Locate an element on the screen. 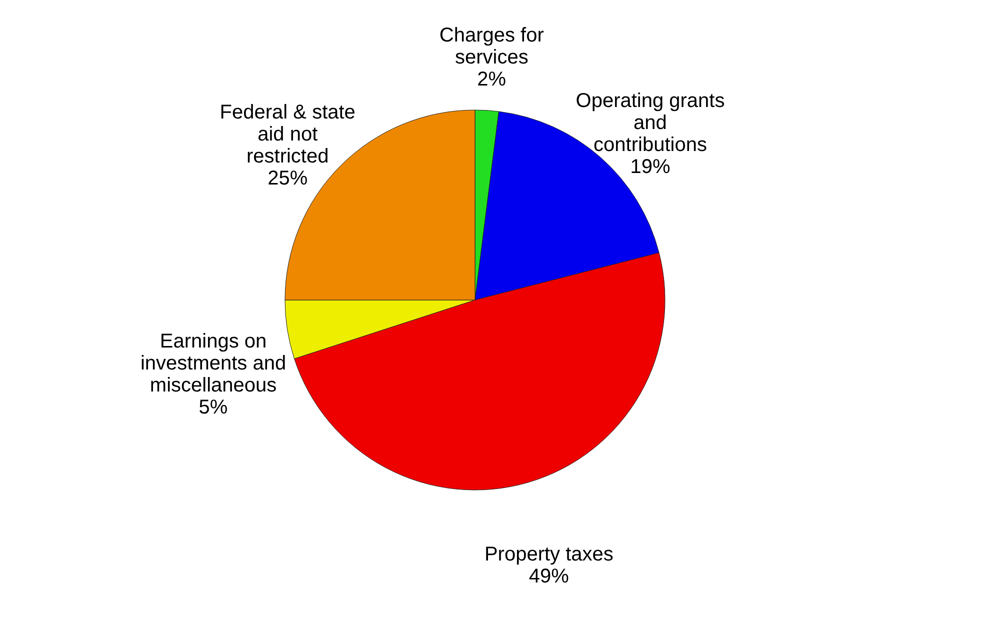 The width and height of the screenshot is (982, 634). slice-label: Operating grants and contributions is located at coordinates (650, 123).